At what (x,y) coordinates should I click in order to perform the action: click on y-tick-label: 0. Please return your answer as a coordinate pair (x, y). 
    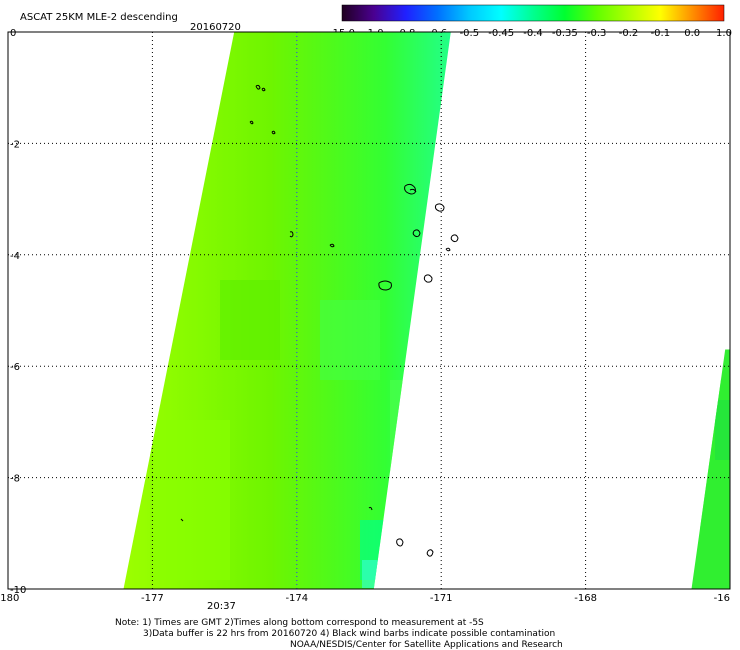
    Looking at the image, I should click on (13, 33).